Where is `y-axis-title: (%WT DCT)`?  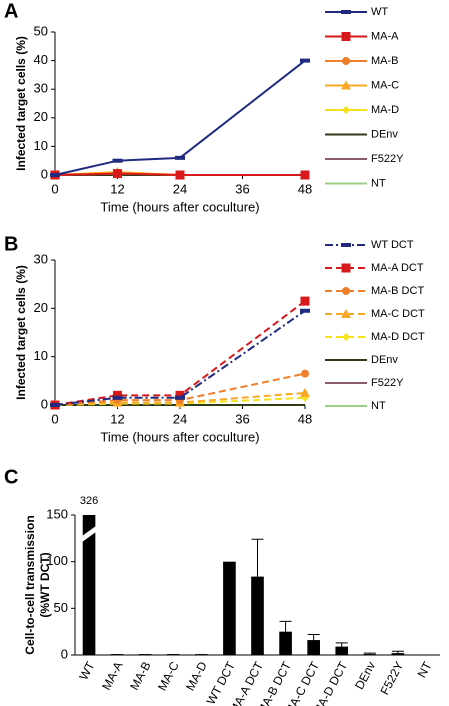
y-axis-title: (%WT DCT) is located at coordinates (45, 584).